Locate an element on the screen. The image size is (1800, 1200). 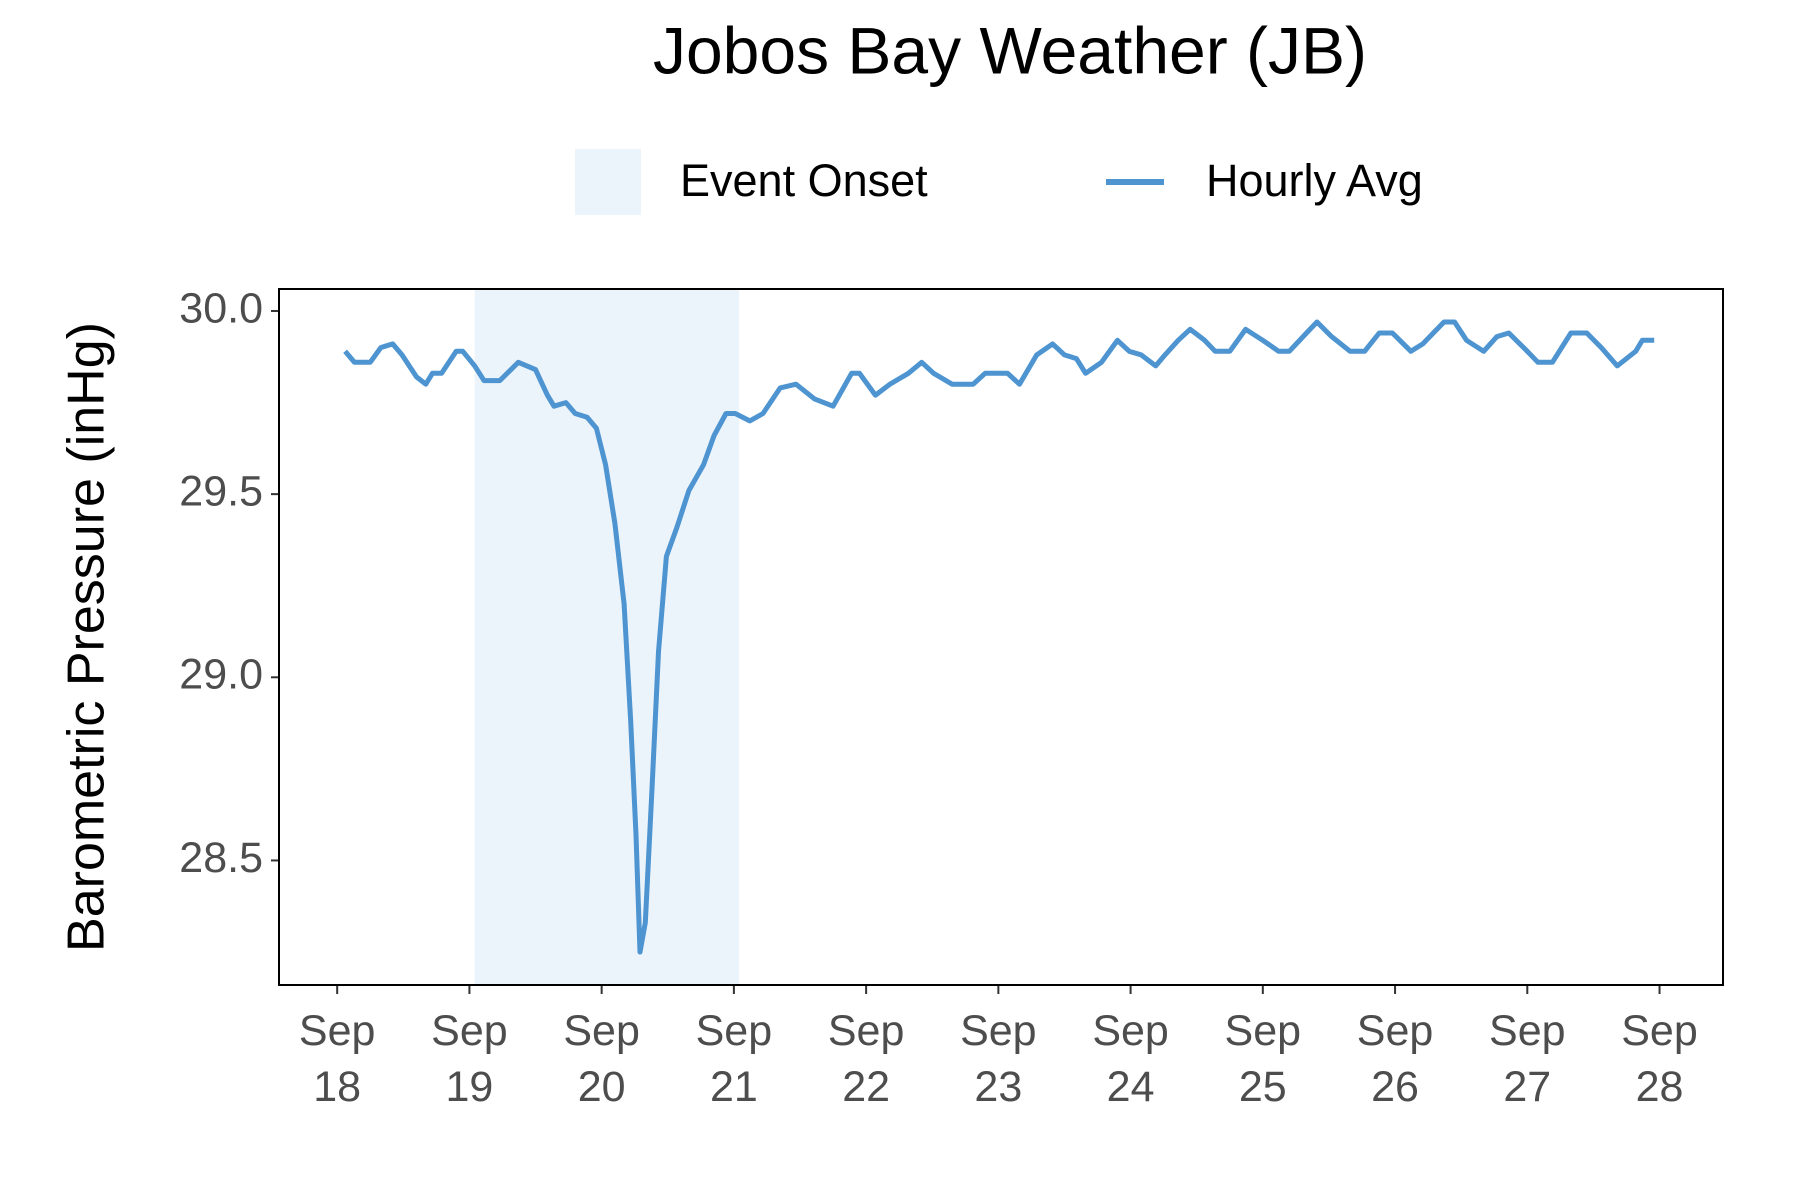
x-tick-label: Sep 27 is located at coordinates (1527, 1059).